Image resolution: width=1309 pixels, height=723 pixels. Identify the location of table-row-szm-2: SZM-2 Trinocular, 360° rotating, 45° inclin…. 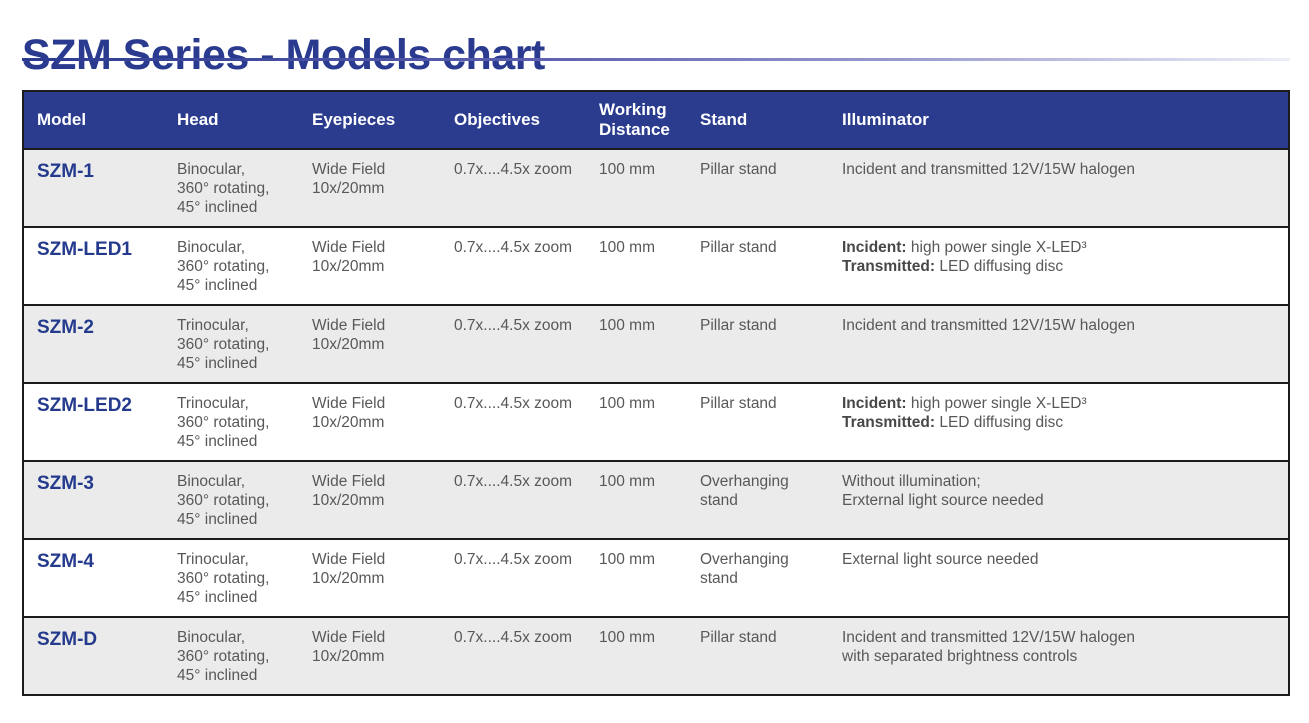
(656, 343).